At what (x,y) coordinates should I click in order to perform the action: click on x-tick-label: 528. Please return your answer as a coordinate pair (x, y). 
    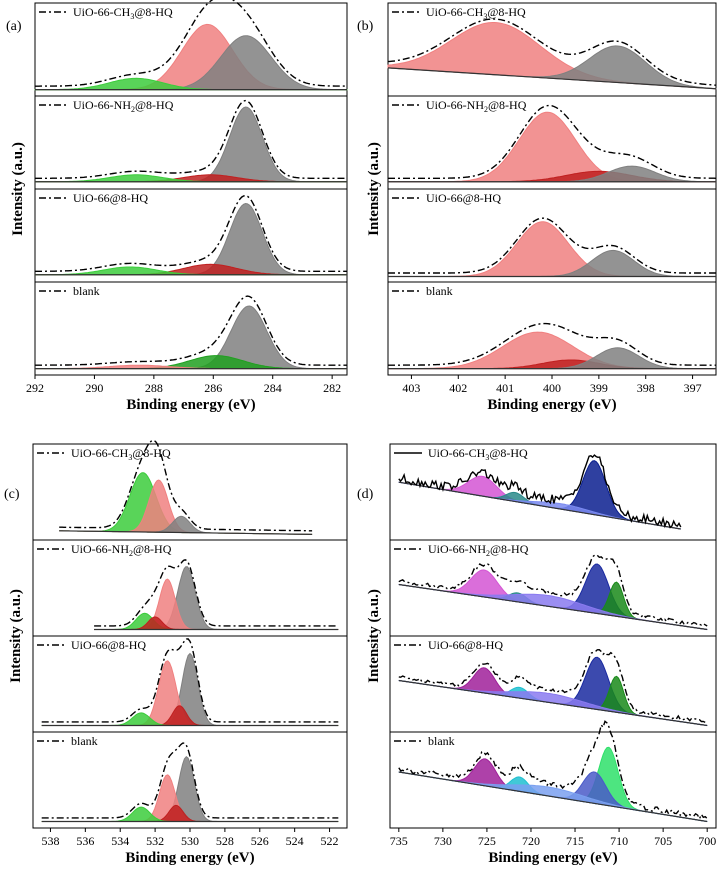
    Looking at the image, I should click on (225, 841).